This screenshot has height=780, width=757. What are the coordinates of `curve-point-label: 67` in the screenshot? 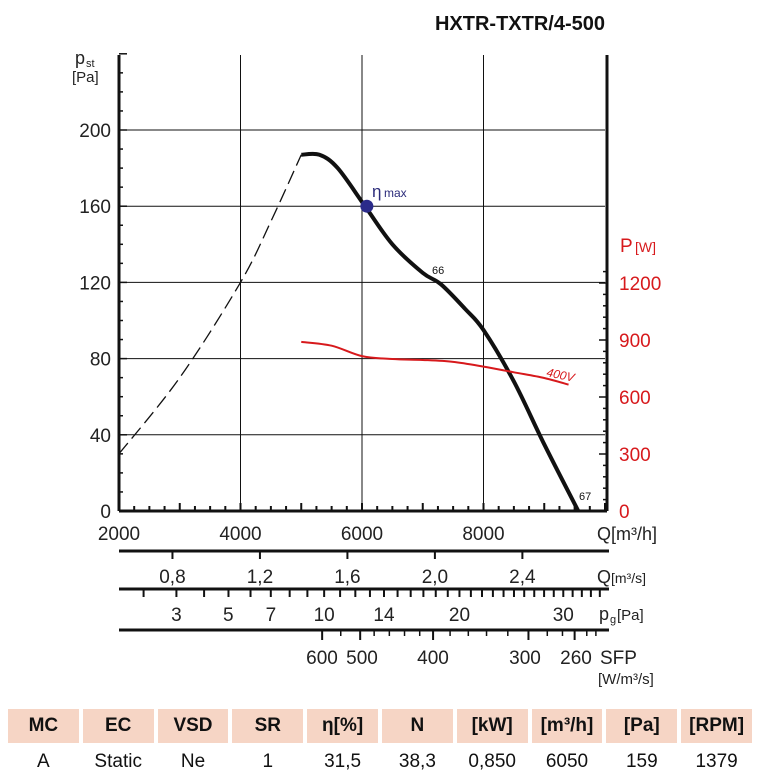 It's located at (585, 497).